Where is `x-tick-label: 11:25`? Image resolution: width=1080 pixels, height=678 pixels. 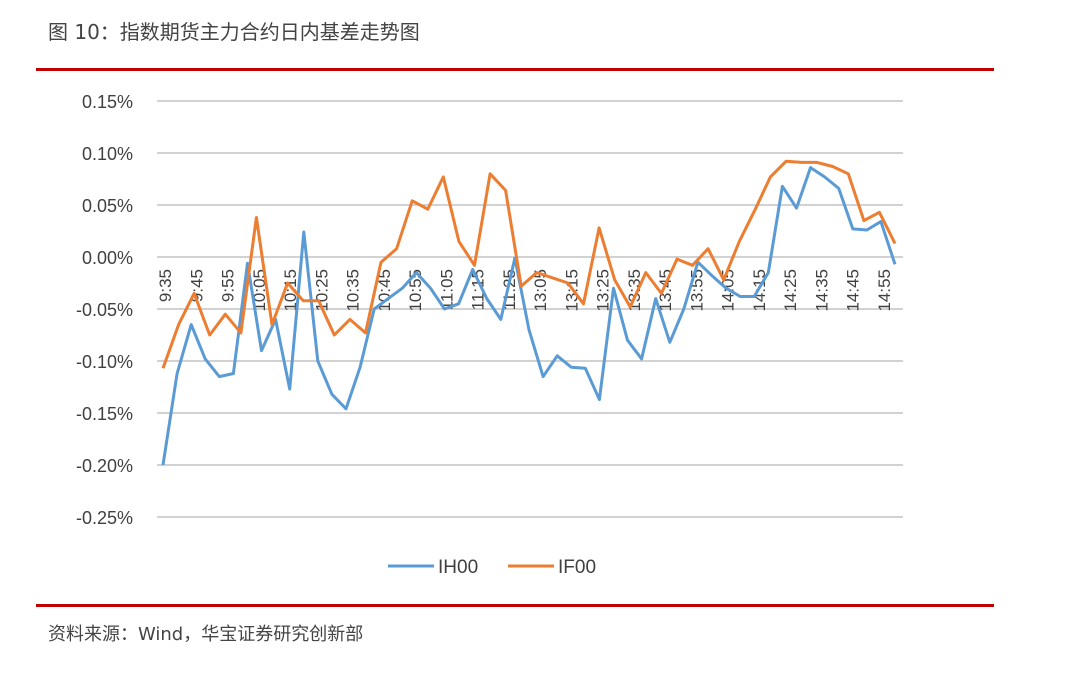 x-tick-label: 11:25 is located at coordinates (509, 289).